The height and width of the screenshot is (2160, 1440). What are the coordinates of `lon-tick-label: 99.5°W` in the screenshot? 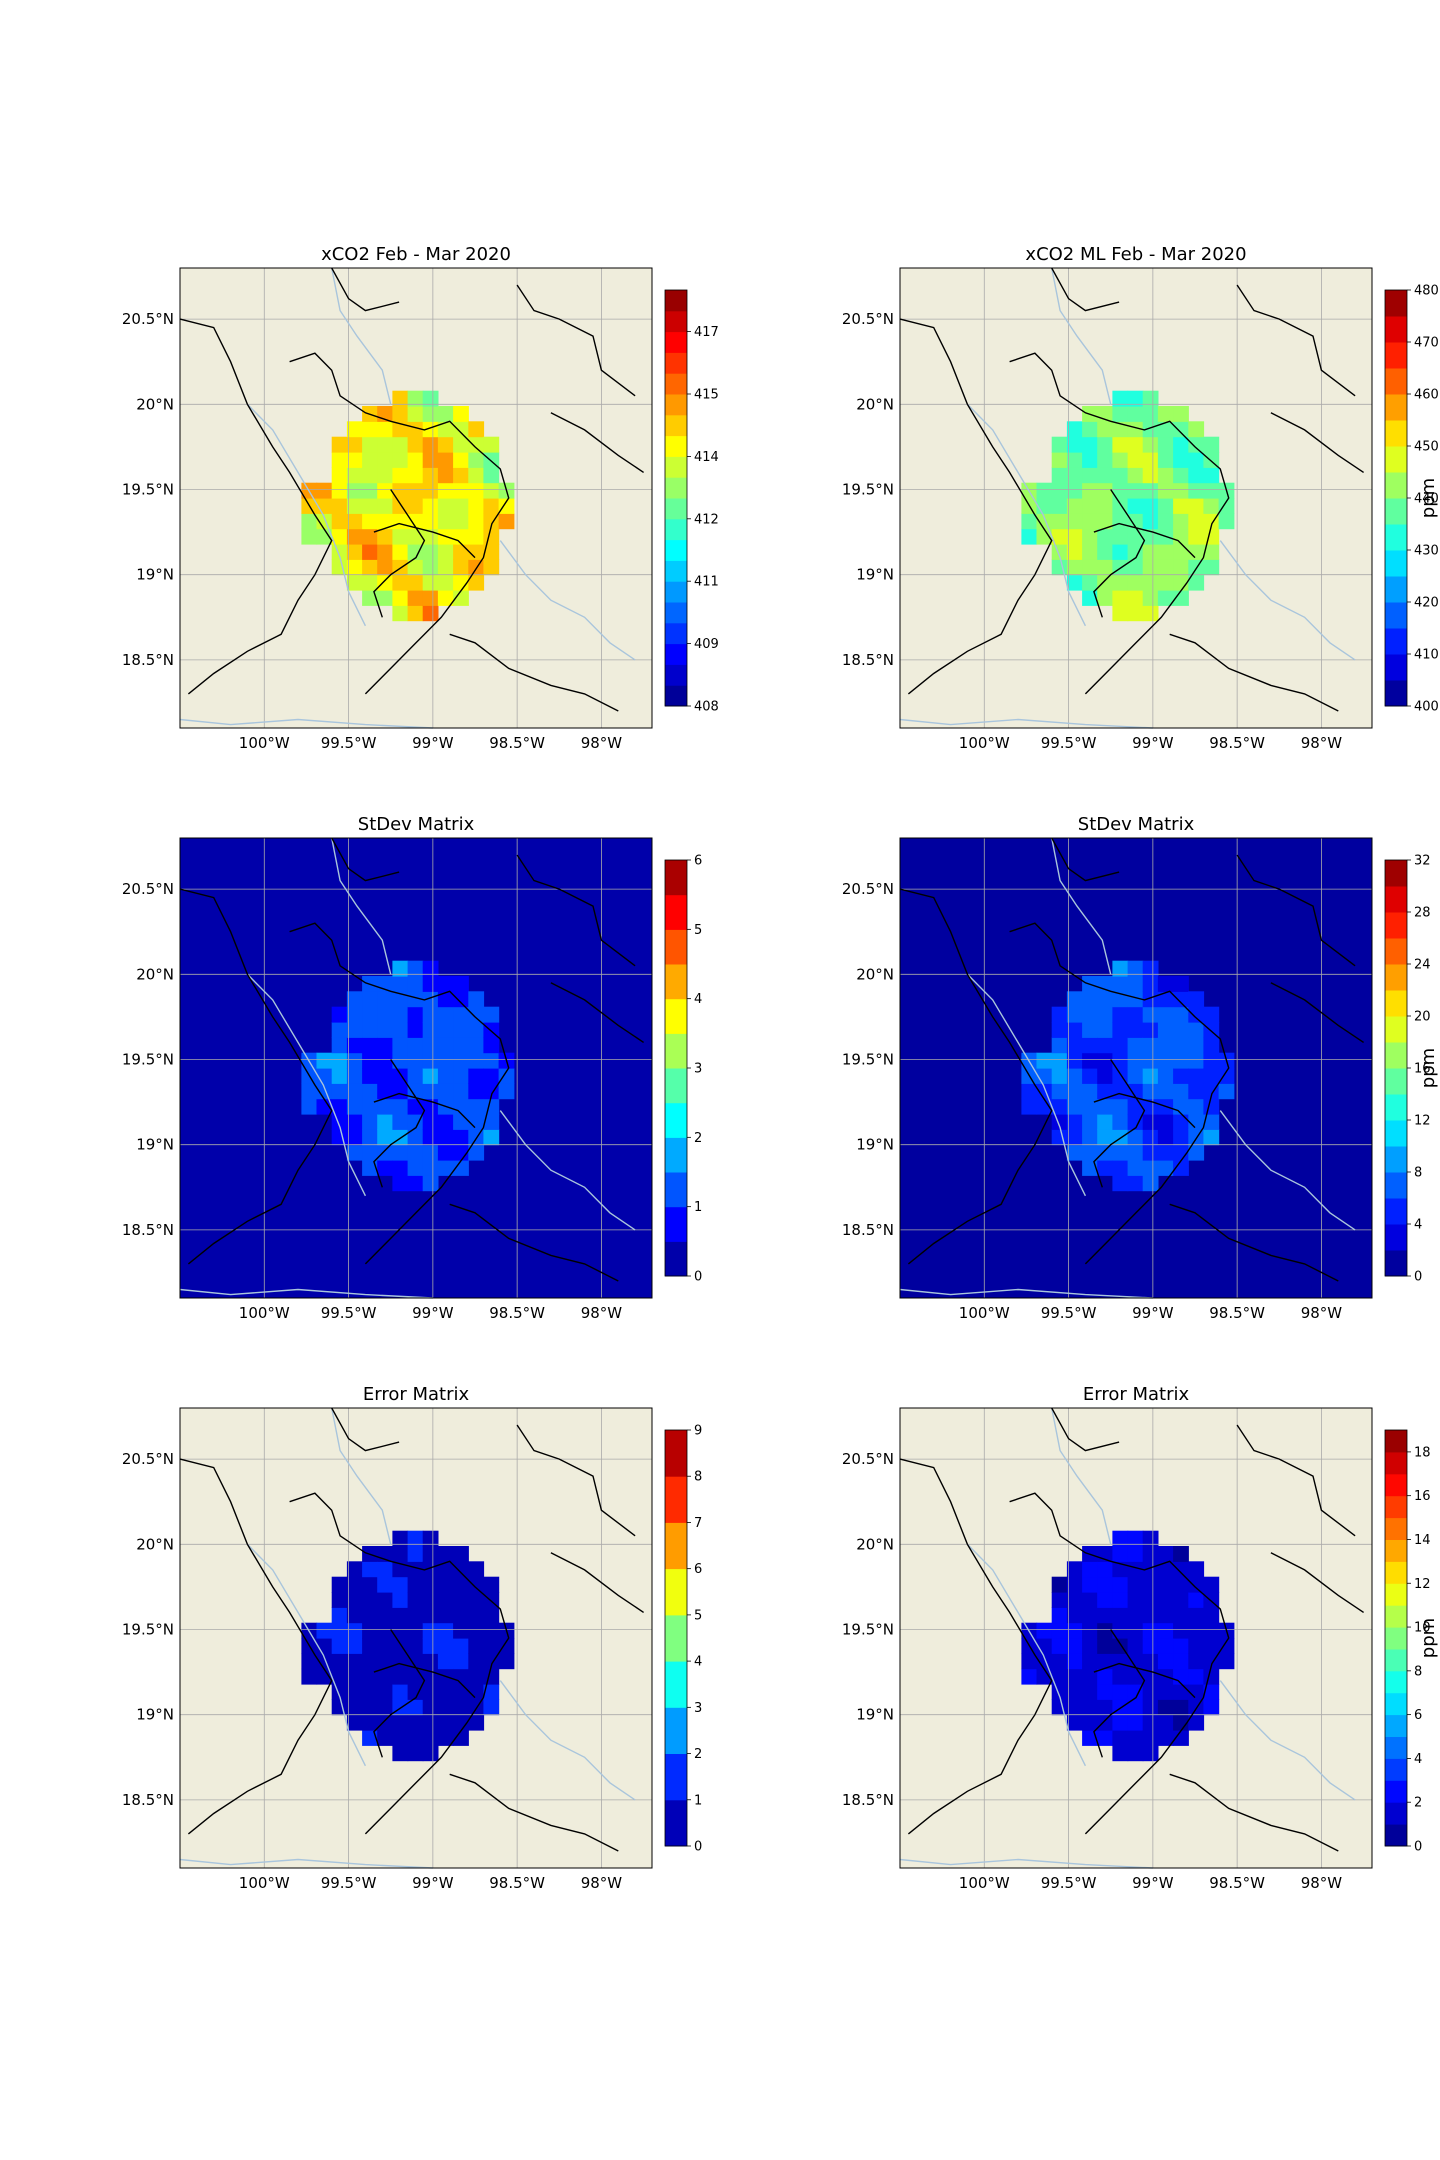 It's located at (349, 1883).